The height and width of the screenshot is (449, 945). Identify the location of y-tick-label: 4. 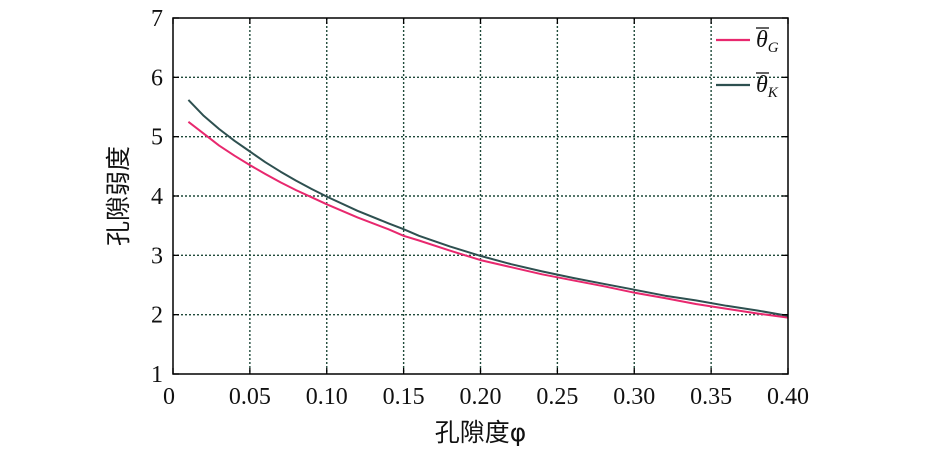
(157, 197).